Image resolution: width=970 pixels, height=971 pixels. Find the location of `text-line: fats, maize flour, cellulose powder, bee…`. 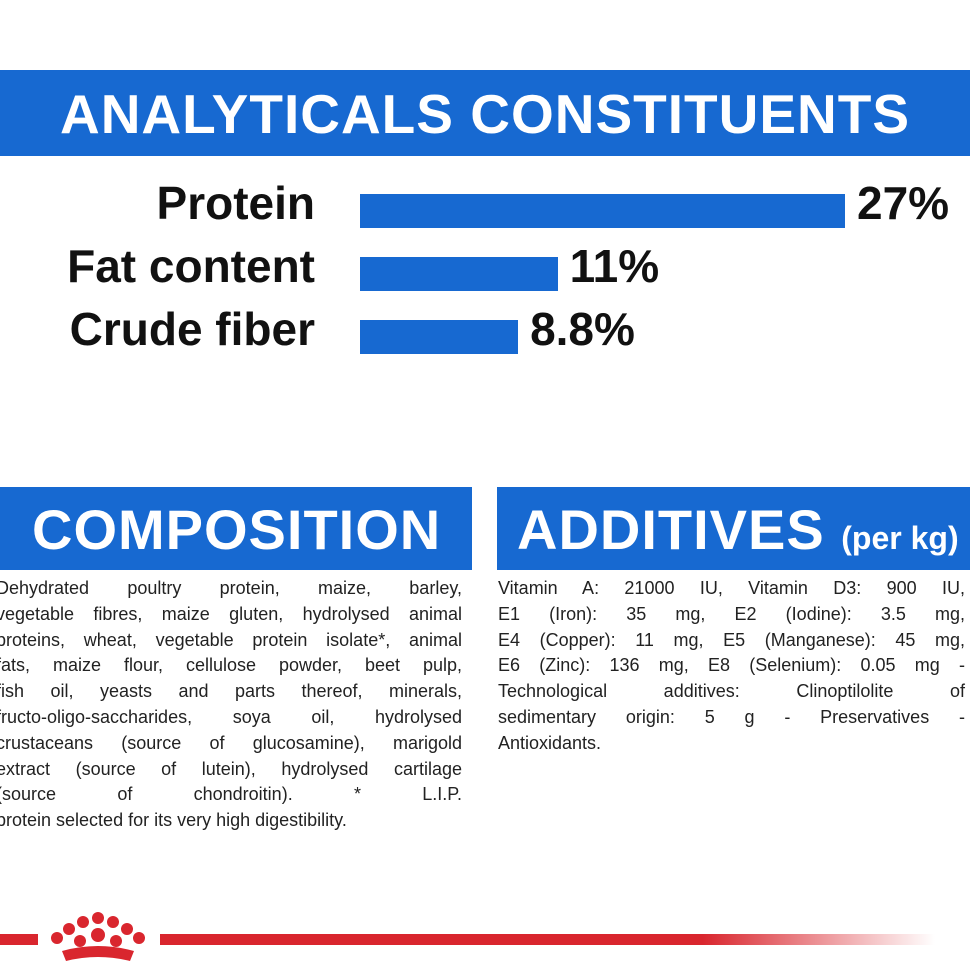

text-line: fats, maize flour, cellulose powder, bee… is located at coordinates (231, 665).